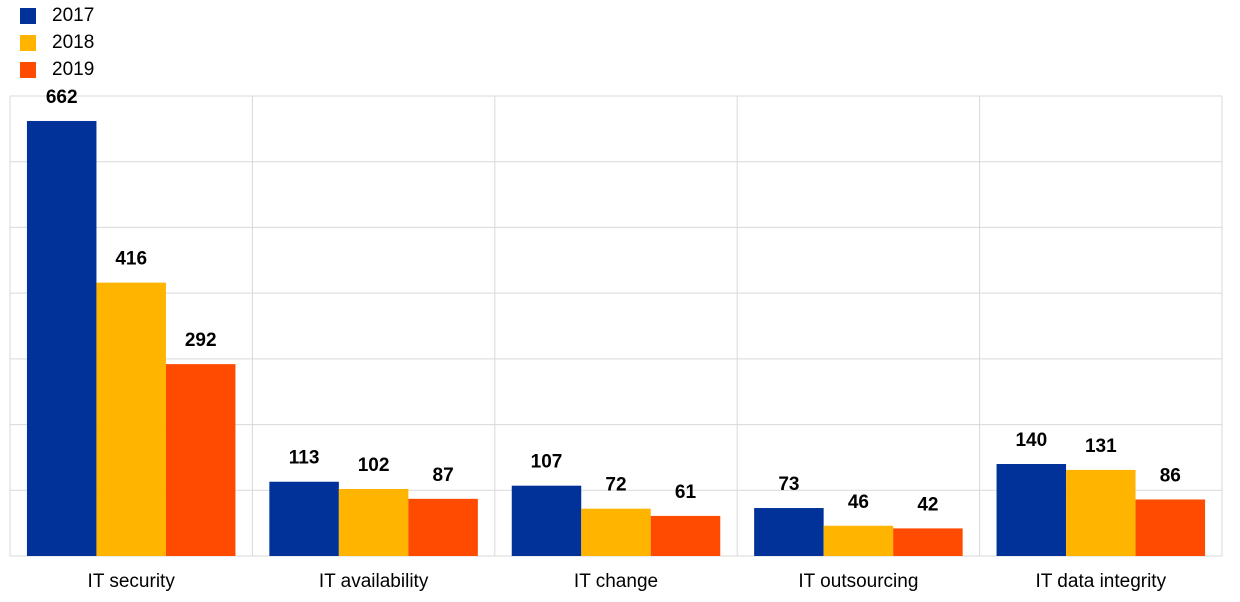 The height and width of the screenshot is (602, 1240). I want to click on legend-label-2019: 2019, so click(73, 69).